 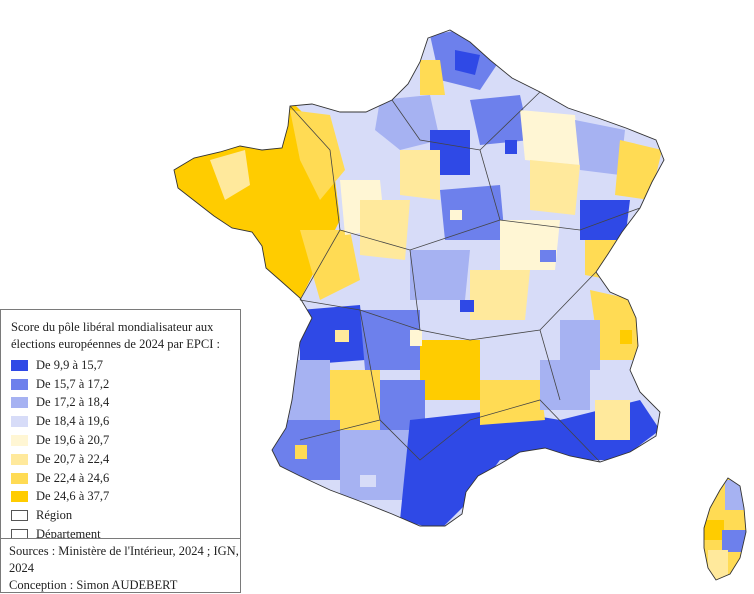 What do you see at coordinates (125, 440) in the screenshot?
I see `legend-row-class: De 19,6 à 20,7` at bounding box center [125, 440].